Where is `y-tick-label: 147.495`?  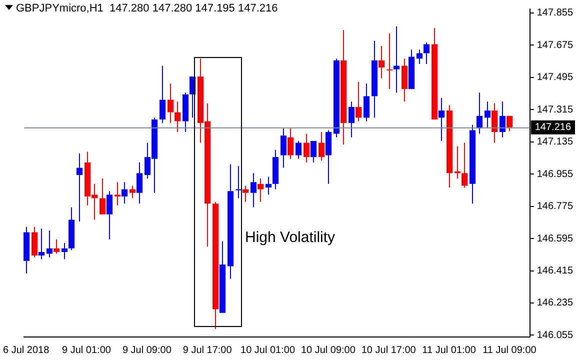 y-tick-label: 147.495 is located at coordinates (555, 78).